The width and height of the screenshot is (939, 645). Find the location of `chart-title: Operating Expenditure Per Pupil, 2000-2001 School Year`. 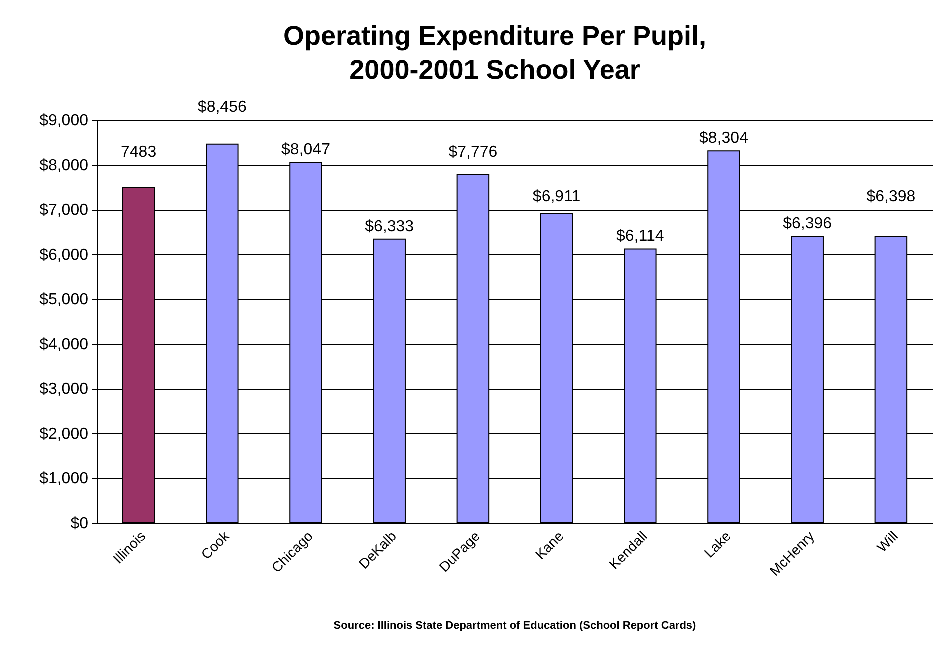

chart-title: Operating Expenditure Per Pupil, 2000-2001 School Year is located at coordinates (495, 53).